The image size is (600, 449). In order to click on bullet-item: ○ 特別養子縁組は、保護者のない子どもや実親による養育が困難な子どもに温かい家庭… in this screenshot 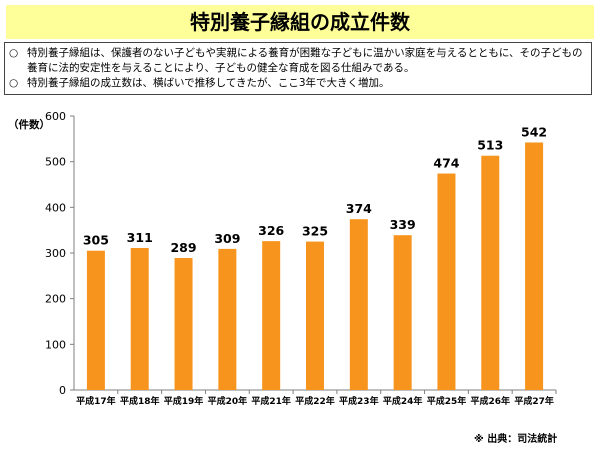, I will do `click(298, 61)`.